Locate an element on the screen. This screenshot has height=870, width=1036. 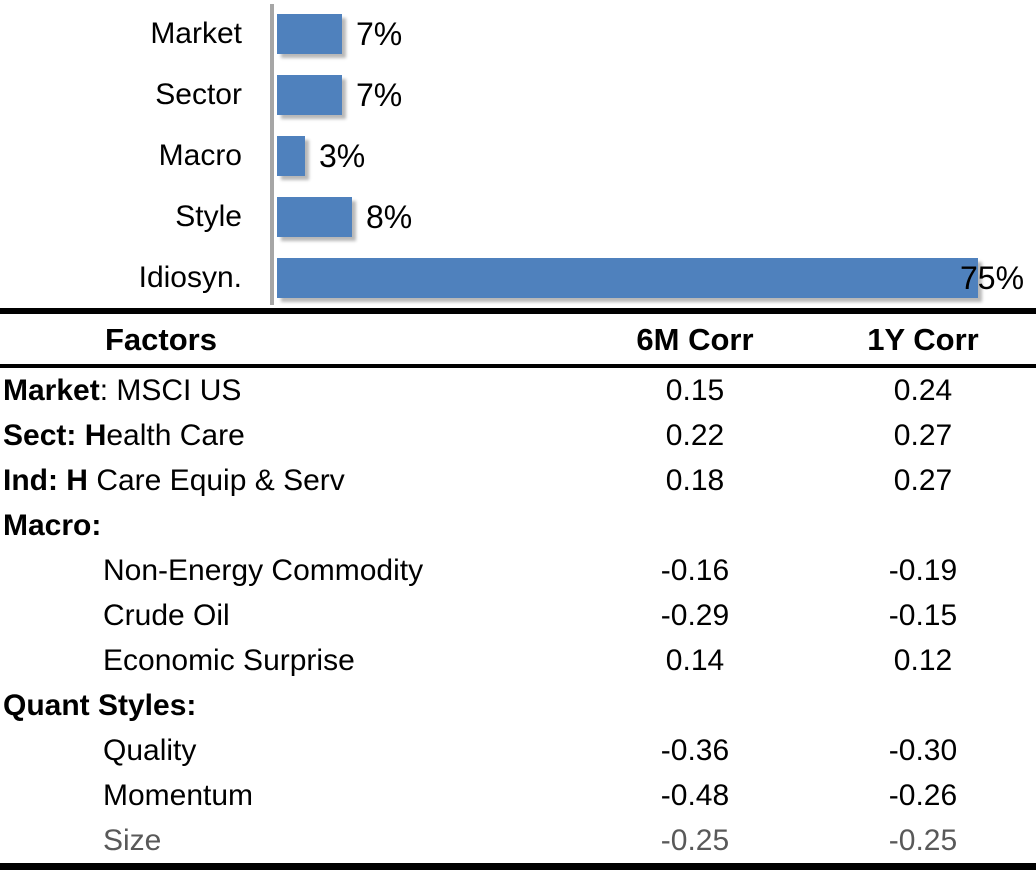
bar-category-label: Style is located at coordinates (208, 216).